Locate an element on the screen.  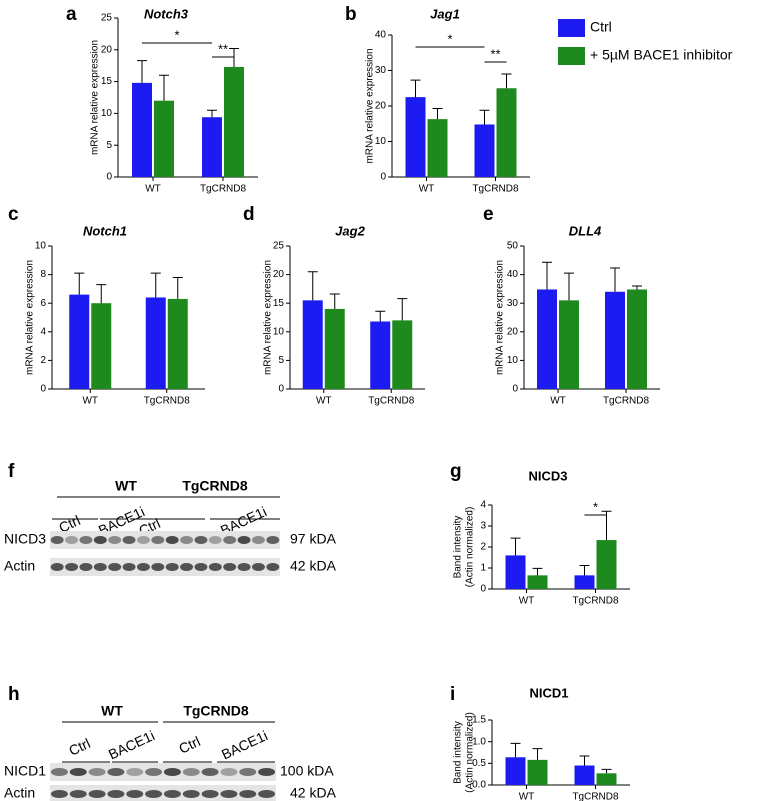
panel-letter: e is located at coordinates (488, 214).